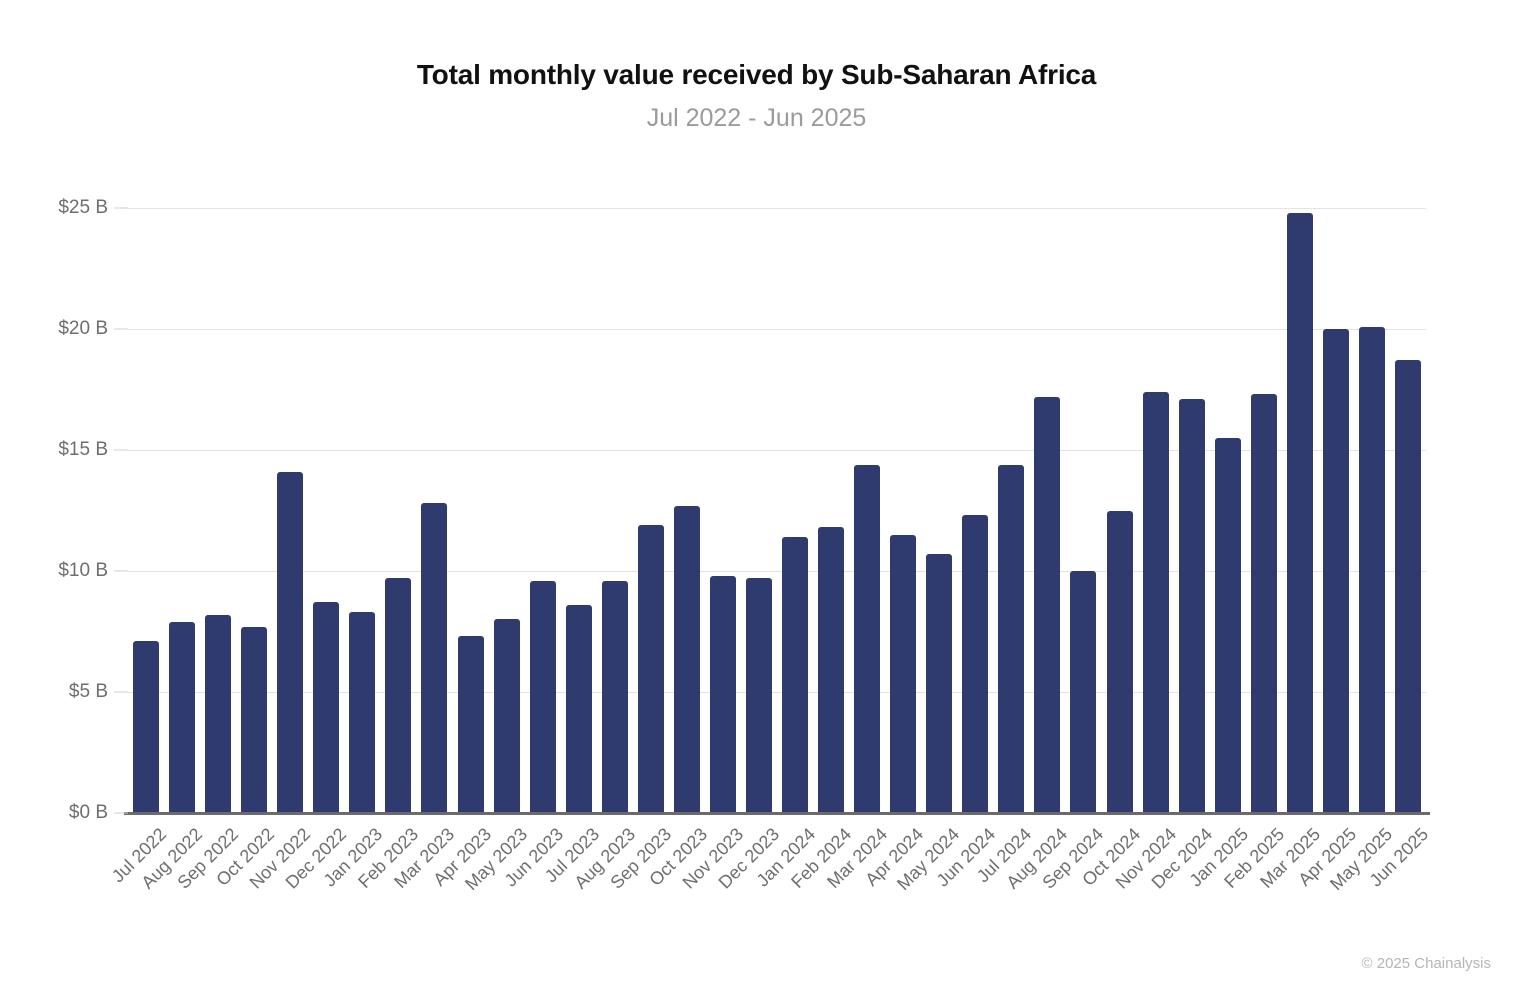 This screenshot has height=994, width=1513. What do you see at coordinates (83, 328) in the screenshot?
I see `y-axis-tick-label: $20 B` at bounding box center [83, 328].